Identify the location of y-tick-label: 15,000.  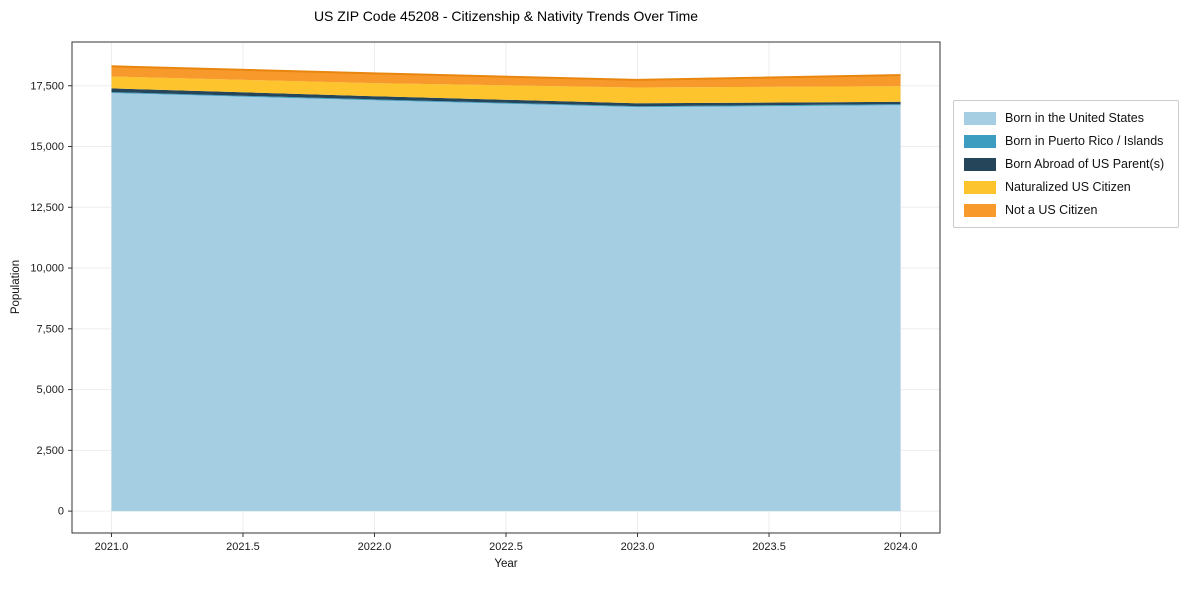
(47, 147).